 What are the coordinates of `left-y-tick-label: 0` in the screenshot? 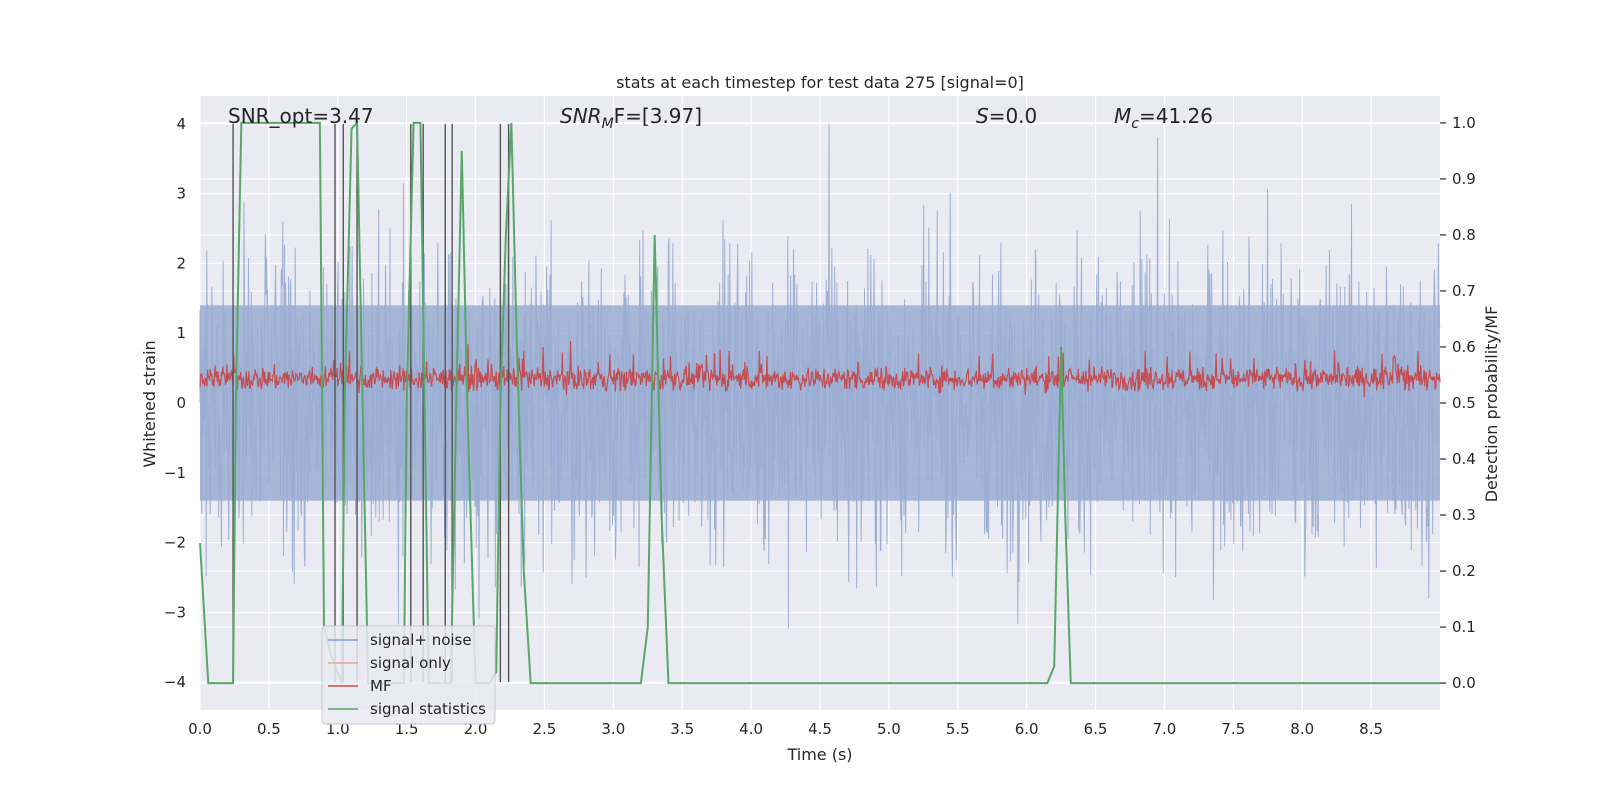 It's located at (181, 403).